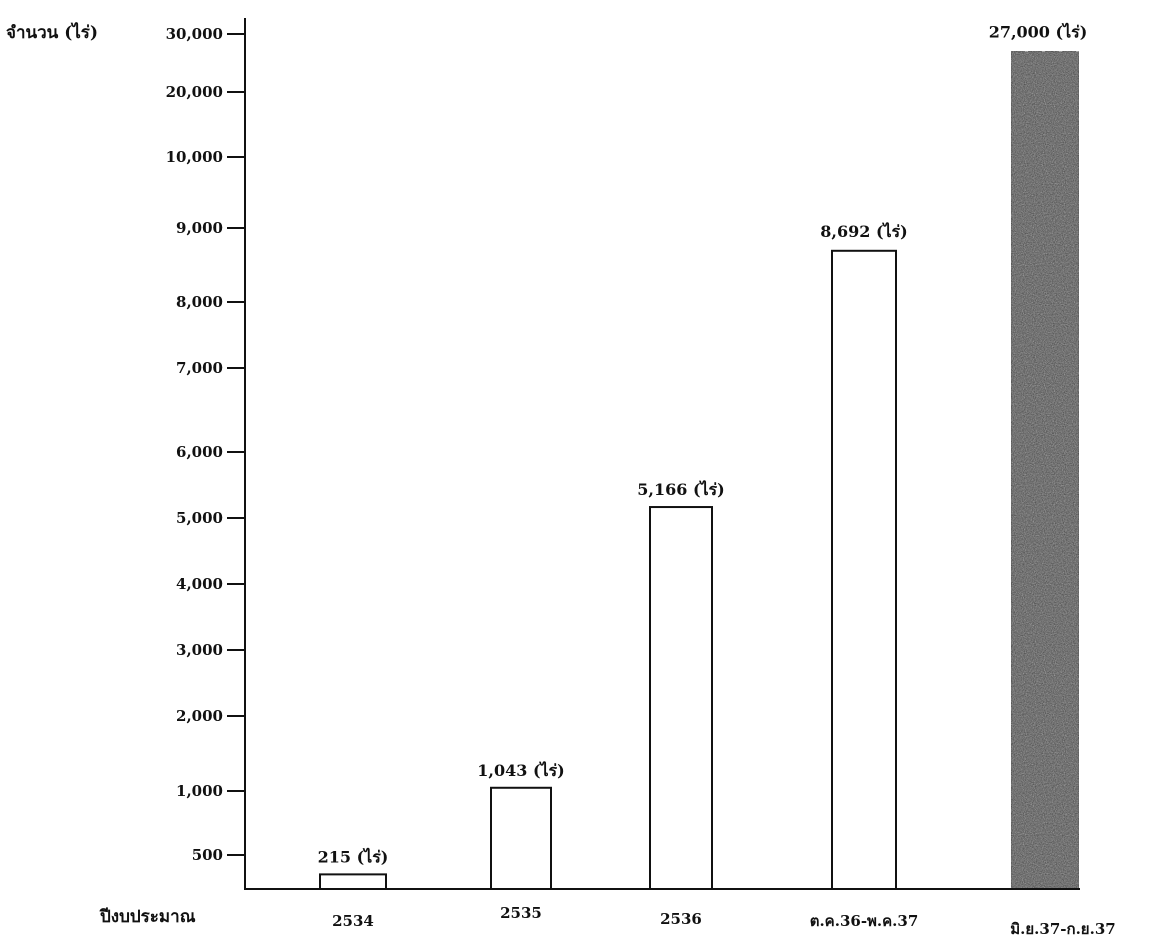  Describe the element at coordinates (1045, 470) in the screenshot. I see `bar-highlight` at that location.